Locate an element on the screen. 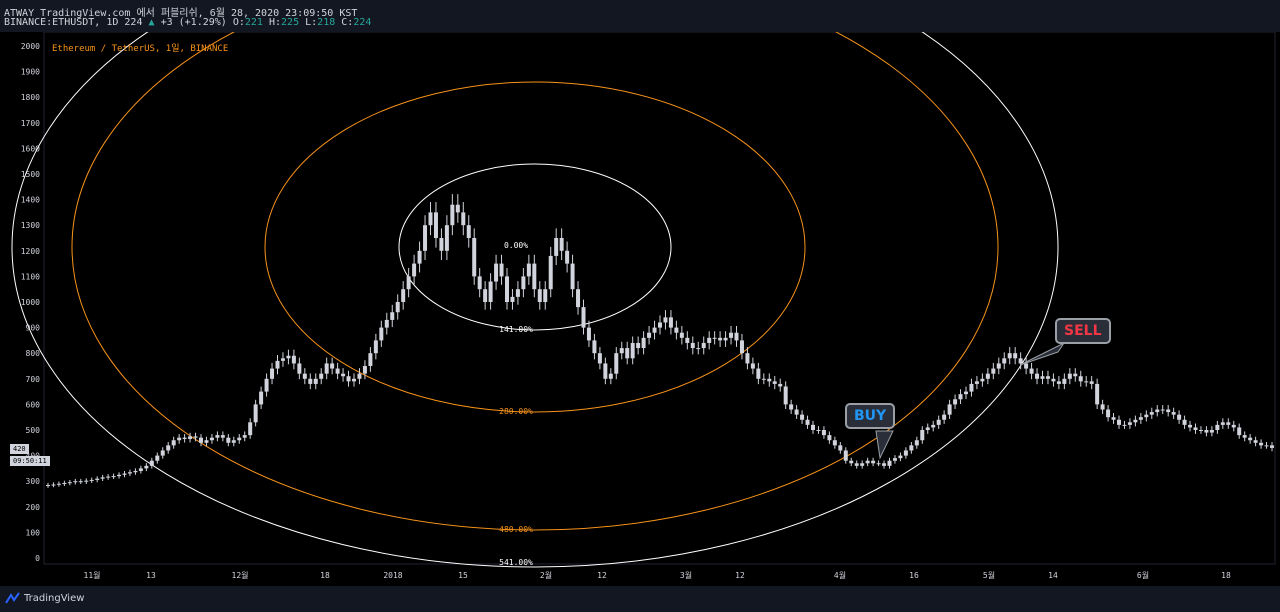  x-tick-label: 13 is located at coordinates (151, 575).